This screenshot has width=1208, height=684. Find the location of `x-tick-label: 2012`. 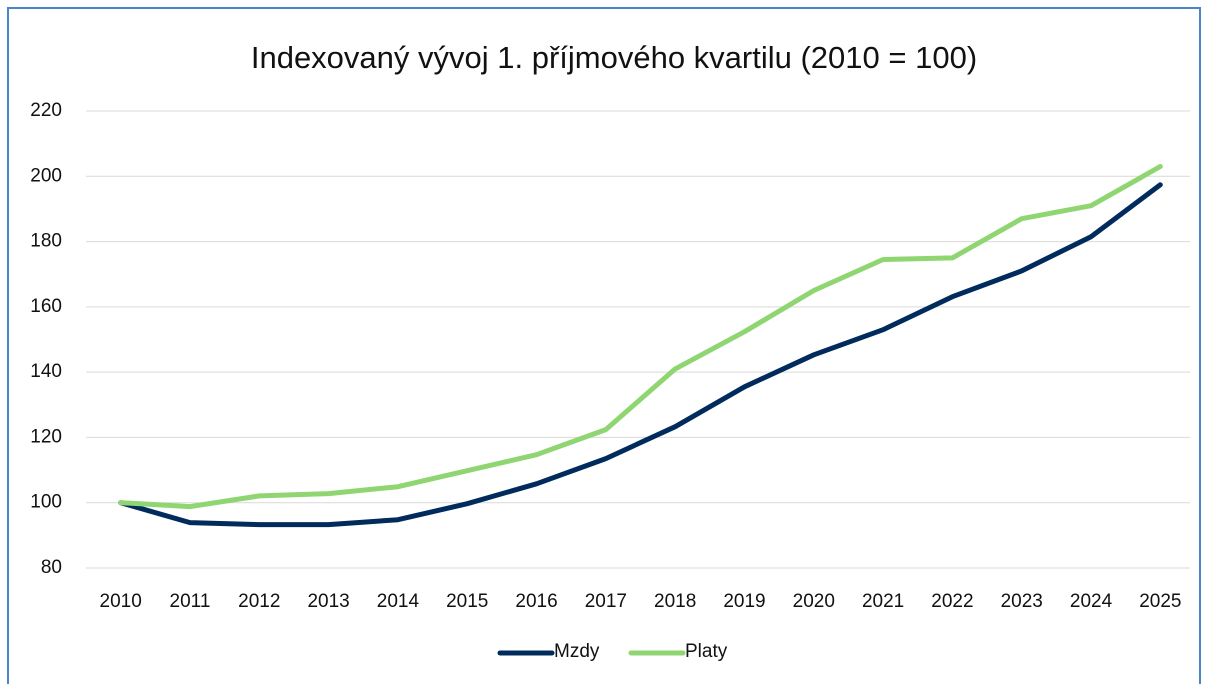

x-tick-label: 2012 is located at coordinates (259, 601).